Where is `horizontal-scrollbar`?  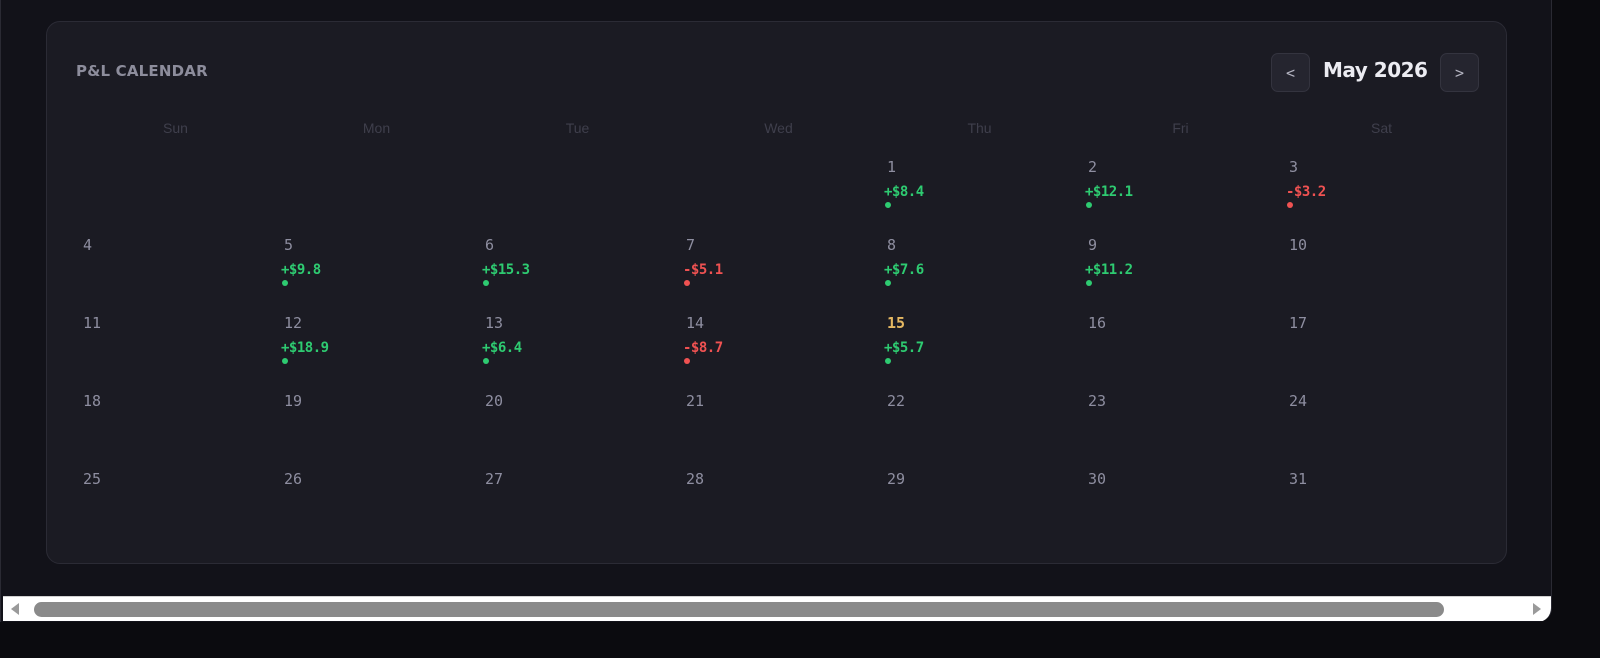
horizontal-scrollbar is located at coordinates (777, 608).